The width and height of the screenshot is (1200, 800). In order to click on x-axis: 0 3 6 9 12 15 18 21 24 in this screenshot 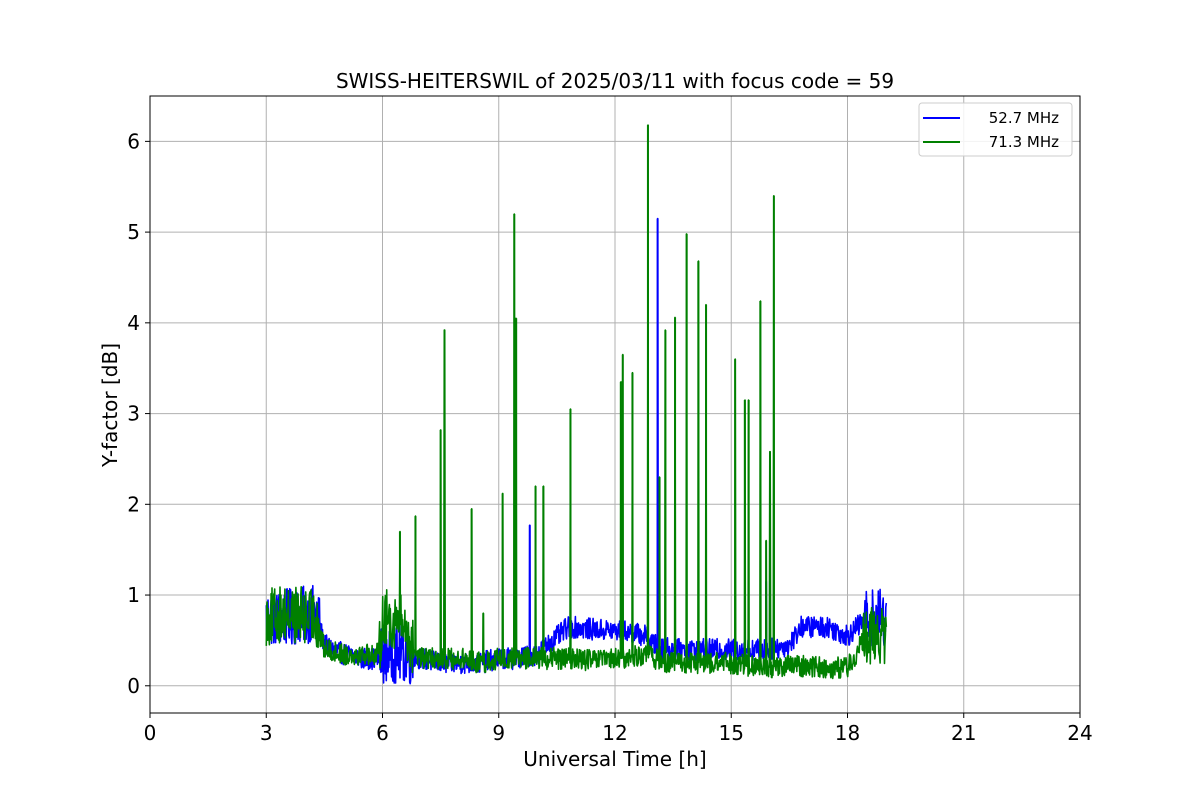, I will do `click(618, 729)`.